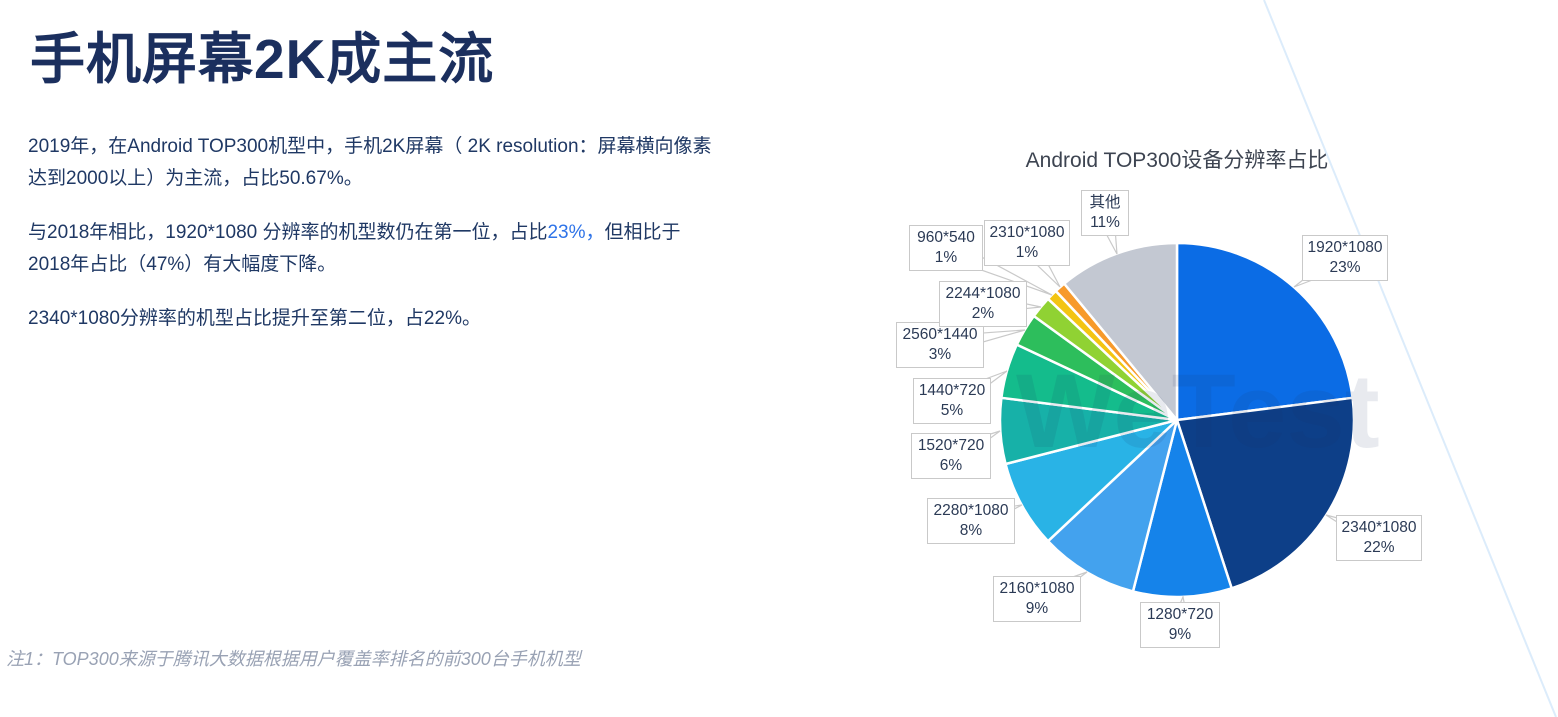 The image size is (1558, 717). What do you see at coordinates (1345, 247) in the screenshot?
I see `pie-callout-title: 1920*1080` at bounding box center [1345, 247].